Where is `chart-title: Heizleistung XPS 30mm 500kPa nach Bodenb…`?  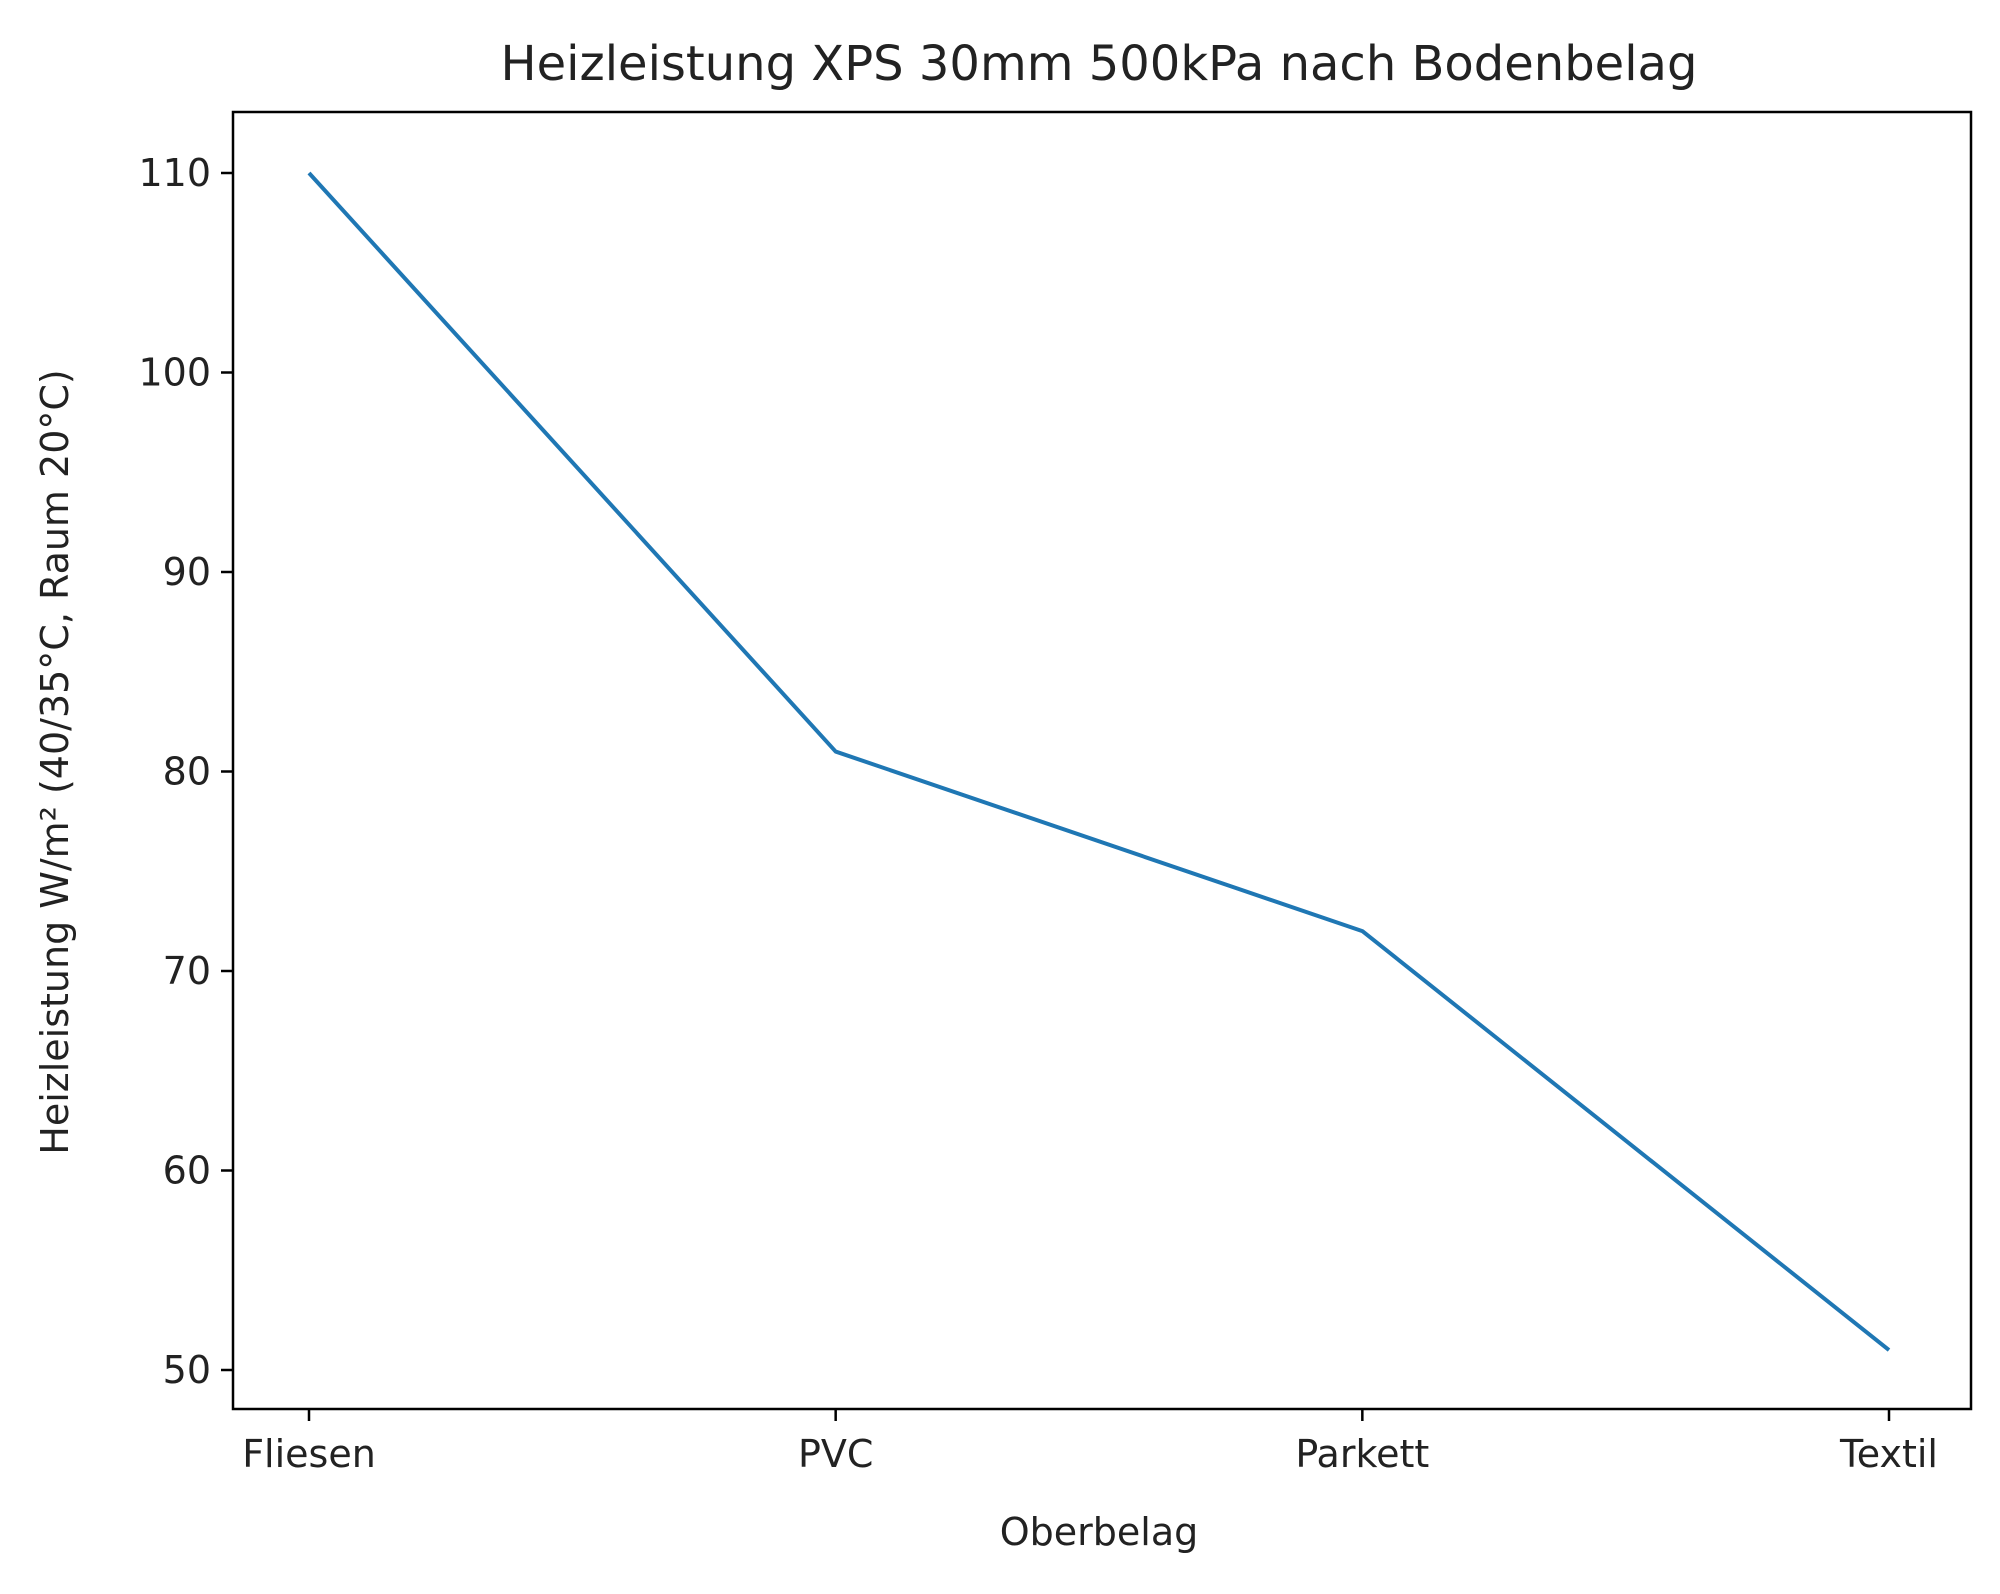
chart-title: Heizleistung XPS 30mm 500kPa nach Bodenb… is located at coordinates (1099, 64).